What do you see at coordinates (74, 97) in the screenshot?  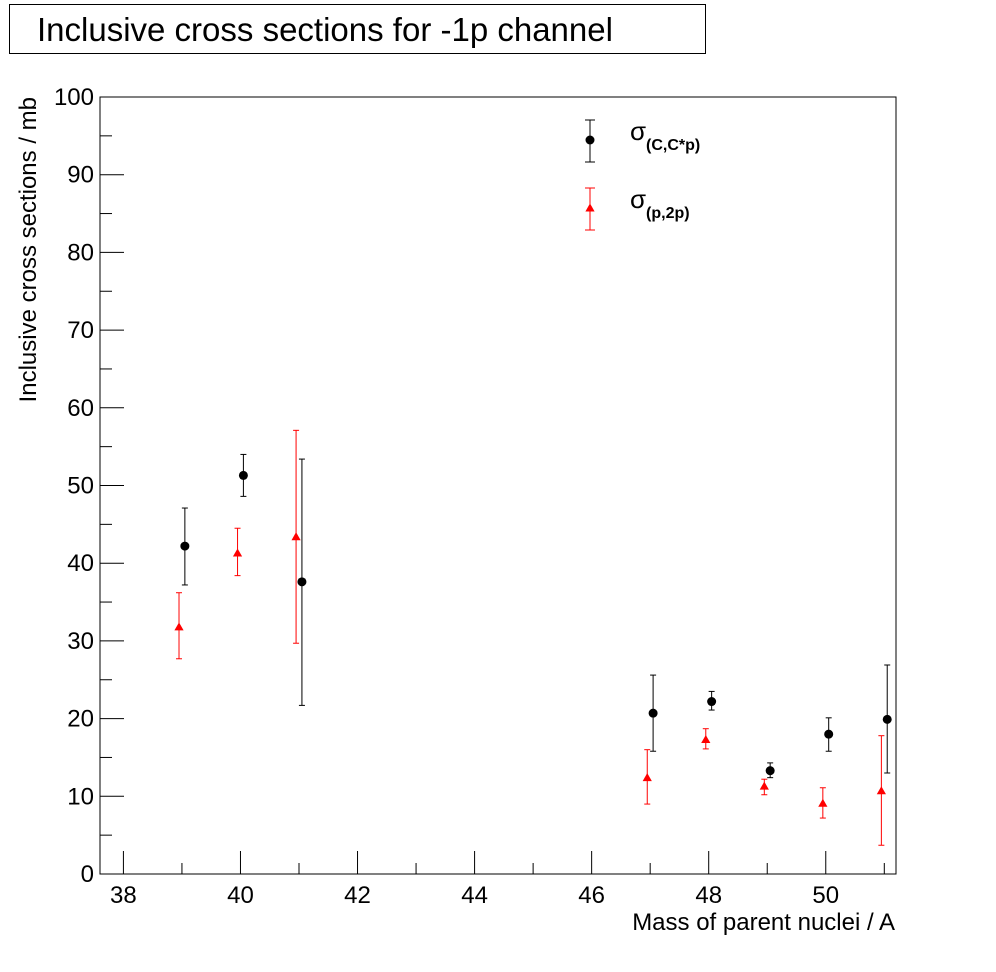 I see `y-tick-label: 100` at bounding box center [74, 97].